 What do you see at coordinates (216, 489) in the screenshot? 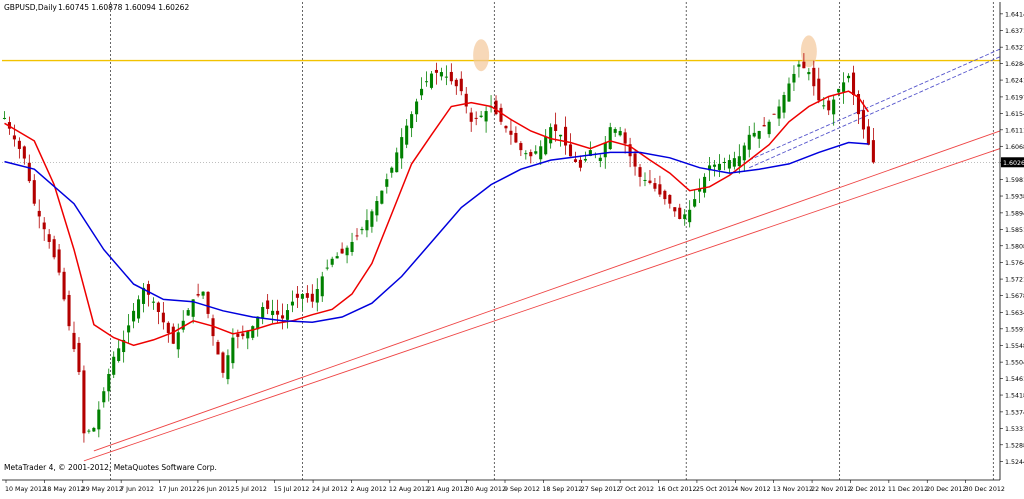
I see `x-tick-label: 26 Jun 2012` at bounding box center [216, 489].